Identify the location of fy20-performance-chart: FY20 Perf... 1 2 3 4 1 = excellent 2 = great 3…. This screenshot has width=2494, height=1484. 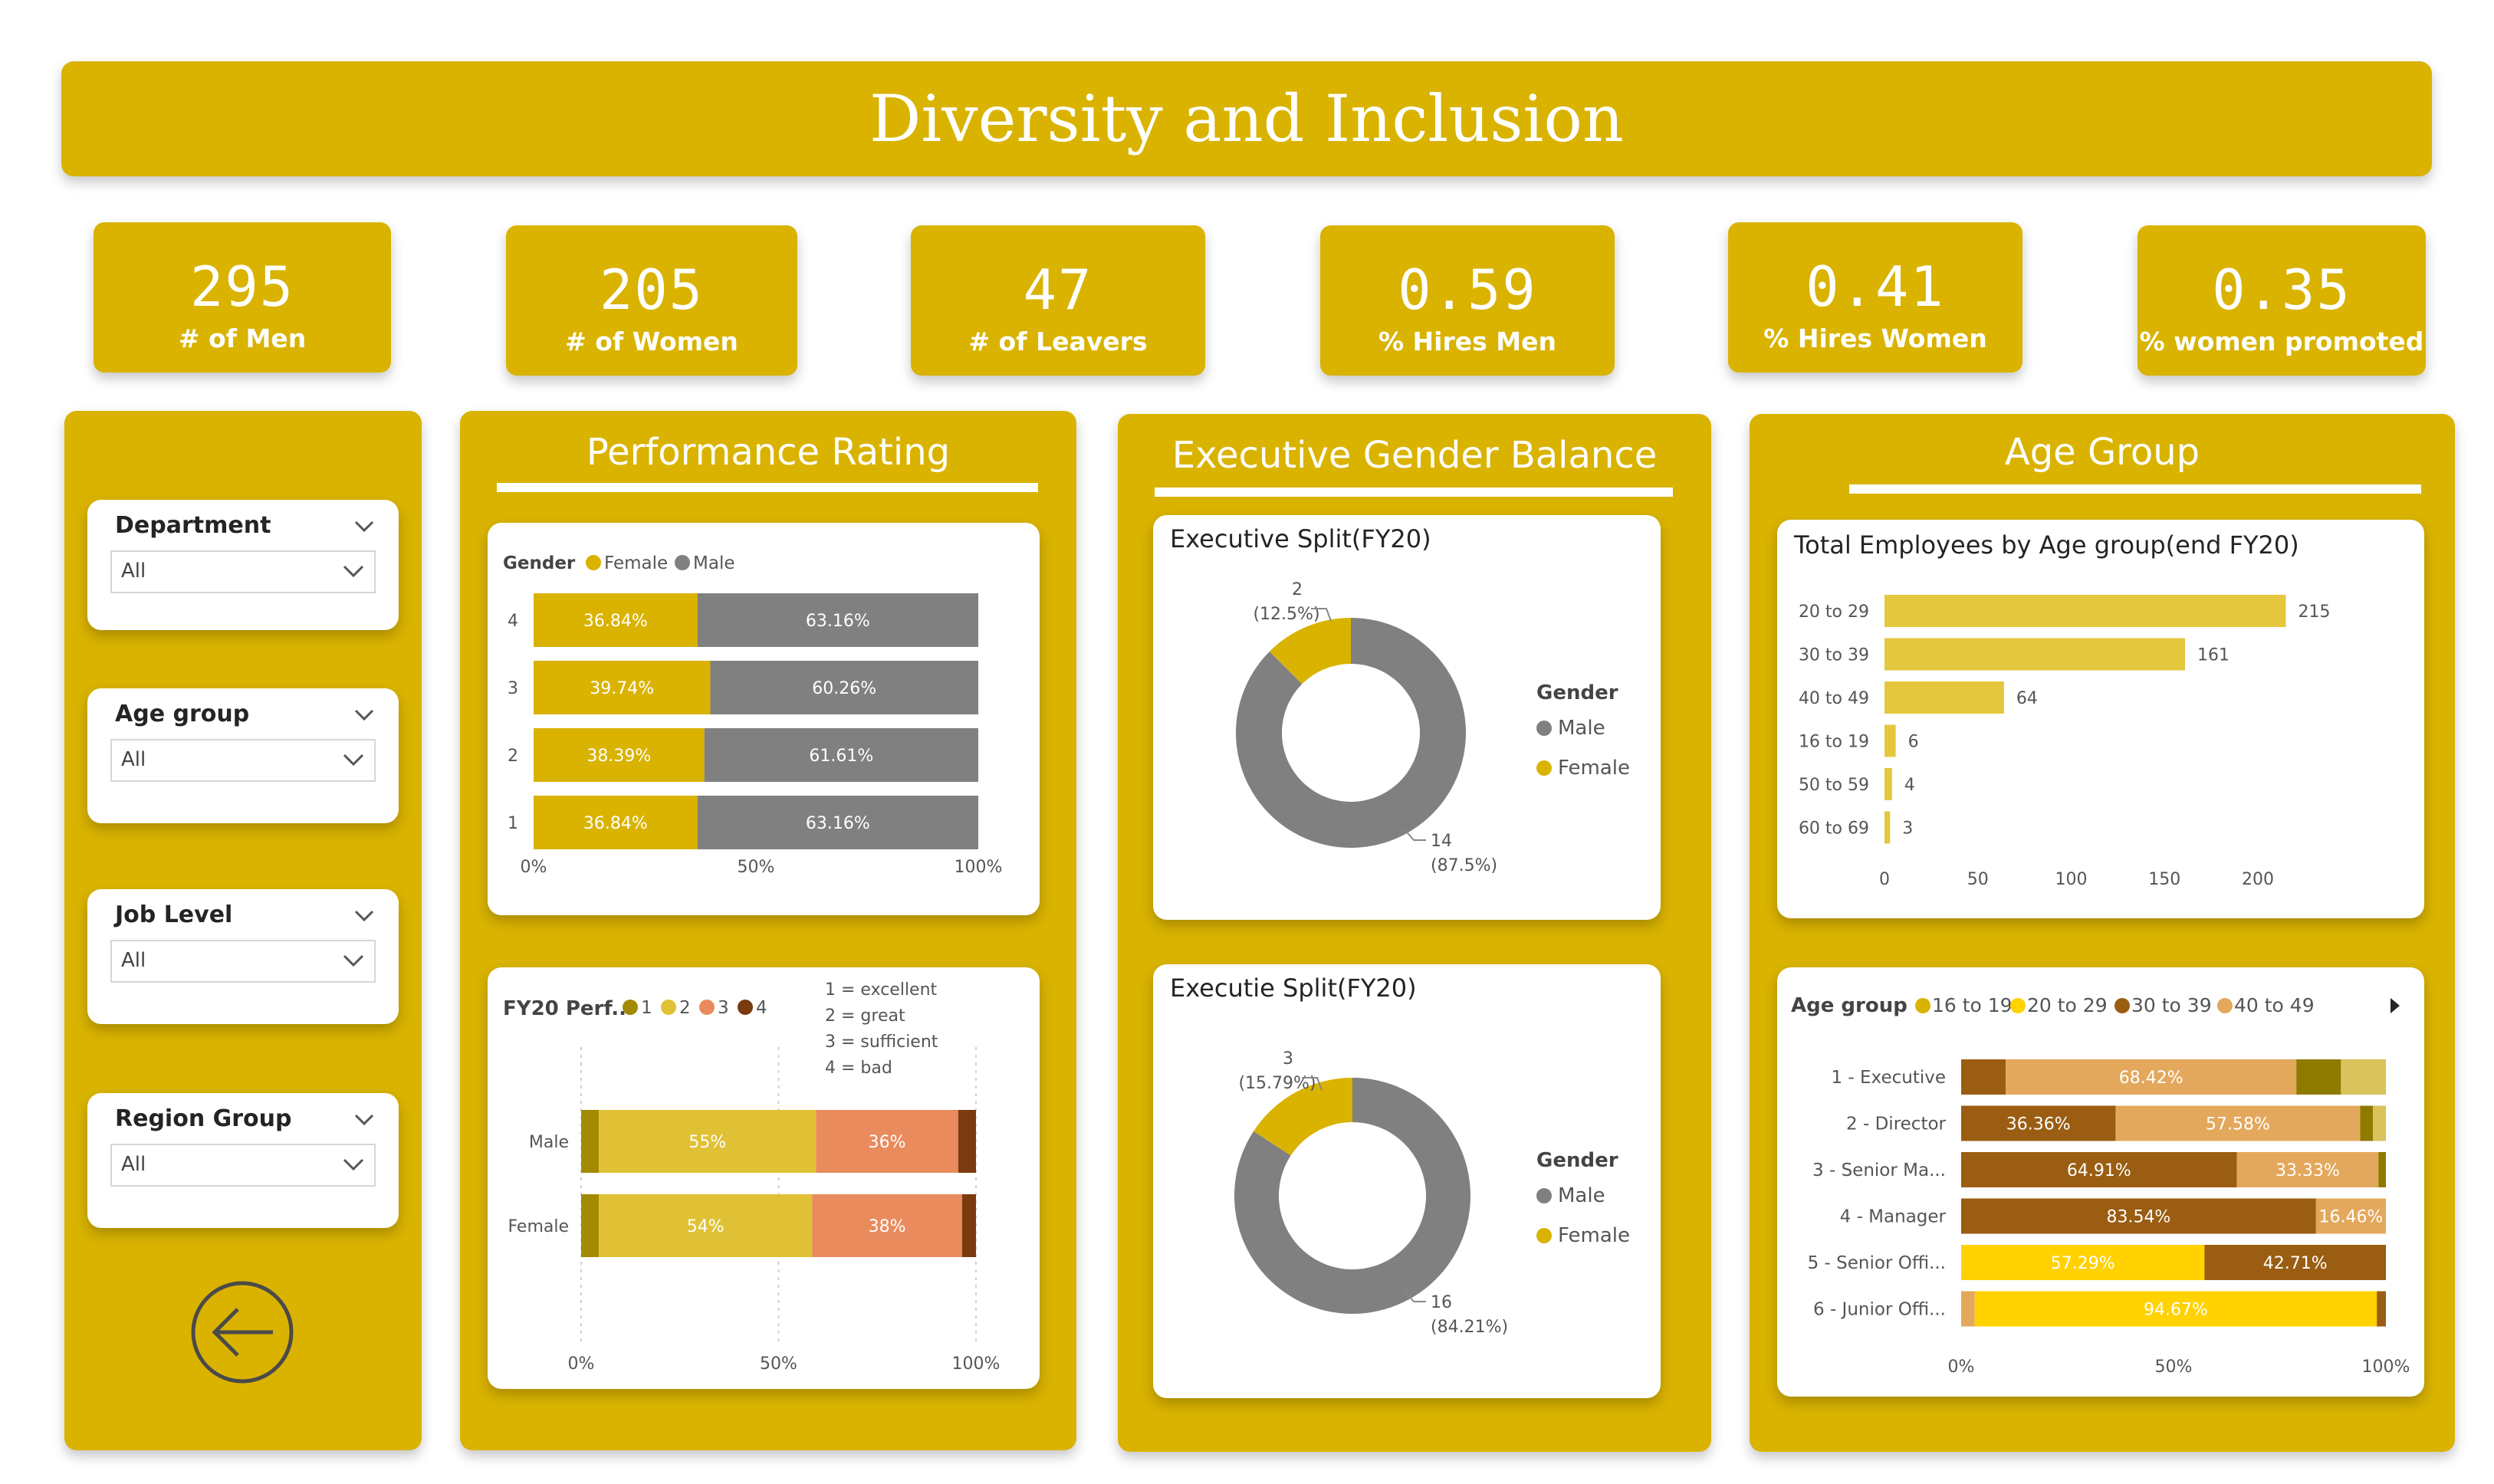
(764, 1178).